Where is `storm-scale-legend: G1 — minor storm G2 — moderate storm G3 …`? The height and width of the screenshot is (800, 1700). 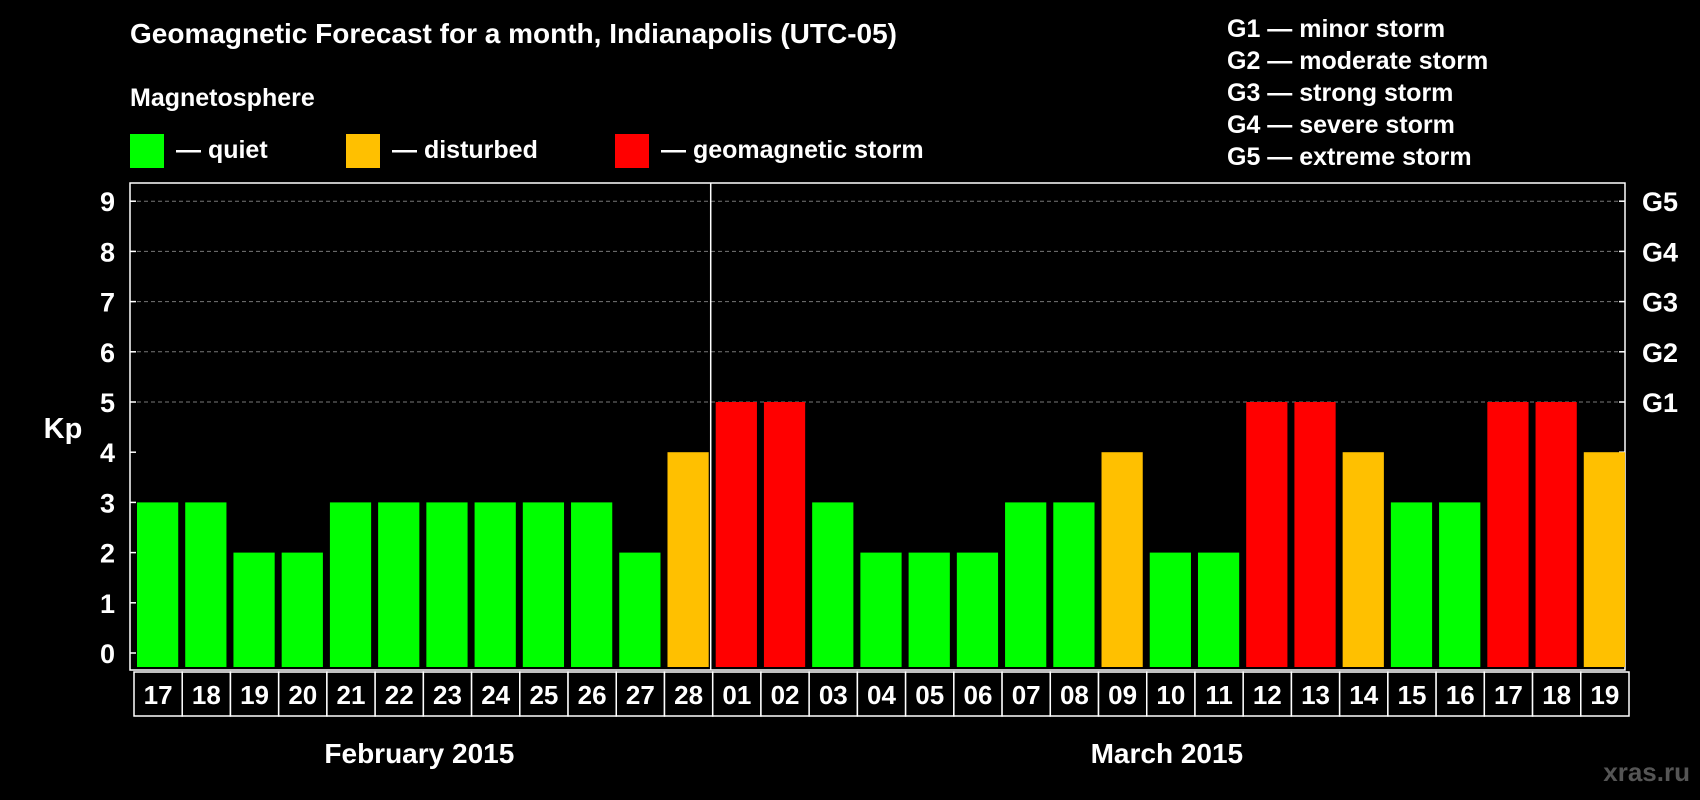 storm-scale-legend: G1 — minor storm G2 — moderate storm G3 … is located at coordinates (1357, 93).